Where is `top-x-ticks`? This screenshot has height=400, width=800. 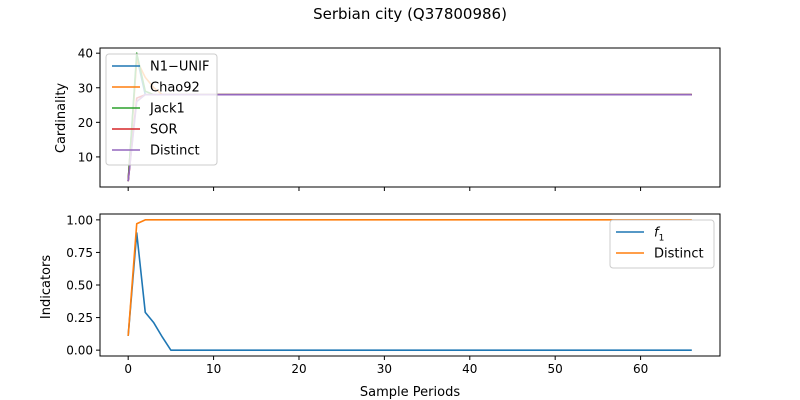 top-x-ticks is located at coordinates (384, 189).